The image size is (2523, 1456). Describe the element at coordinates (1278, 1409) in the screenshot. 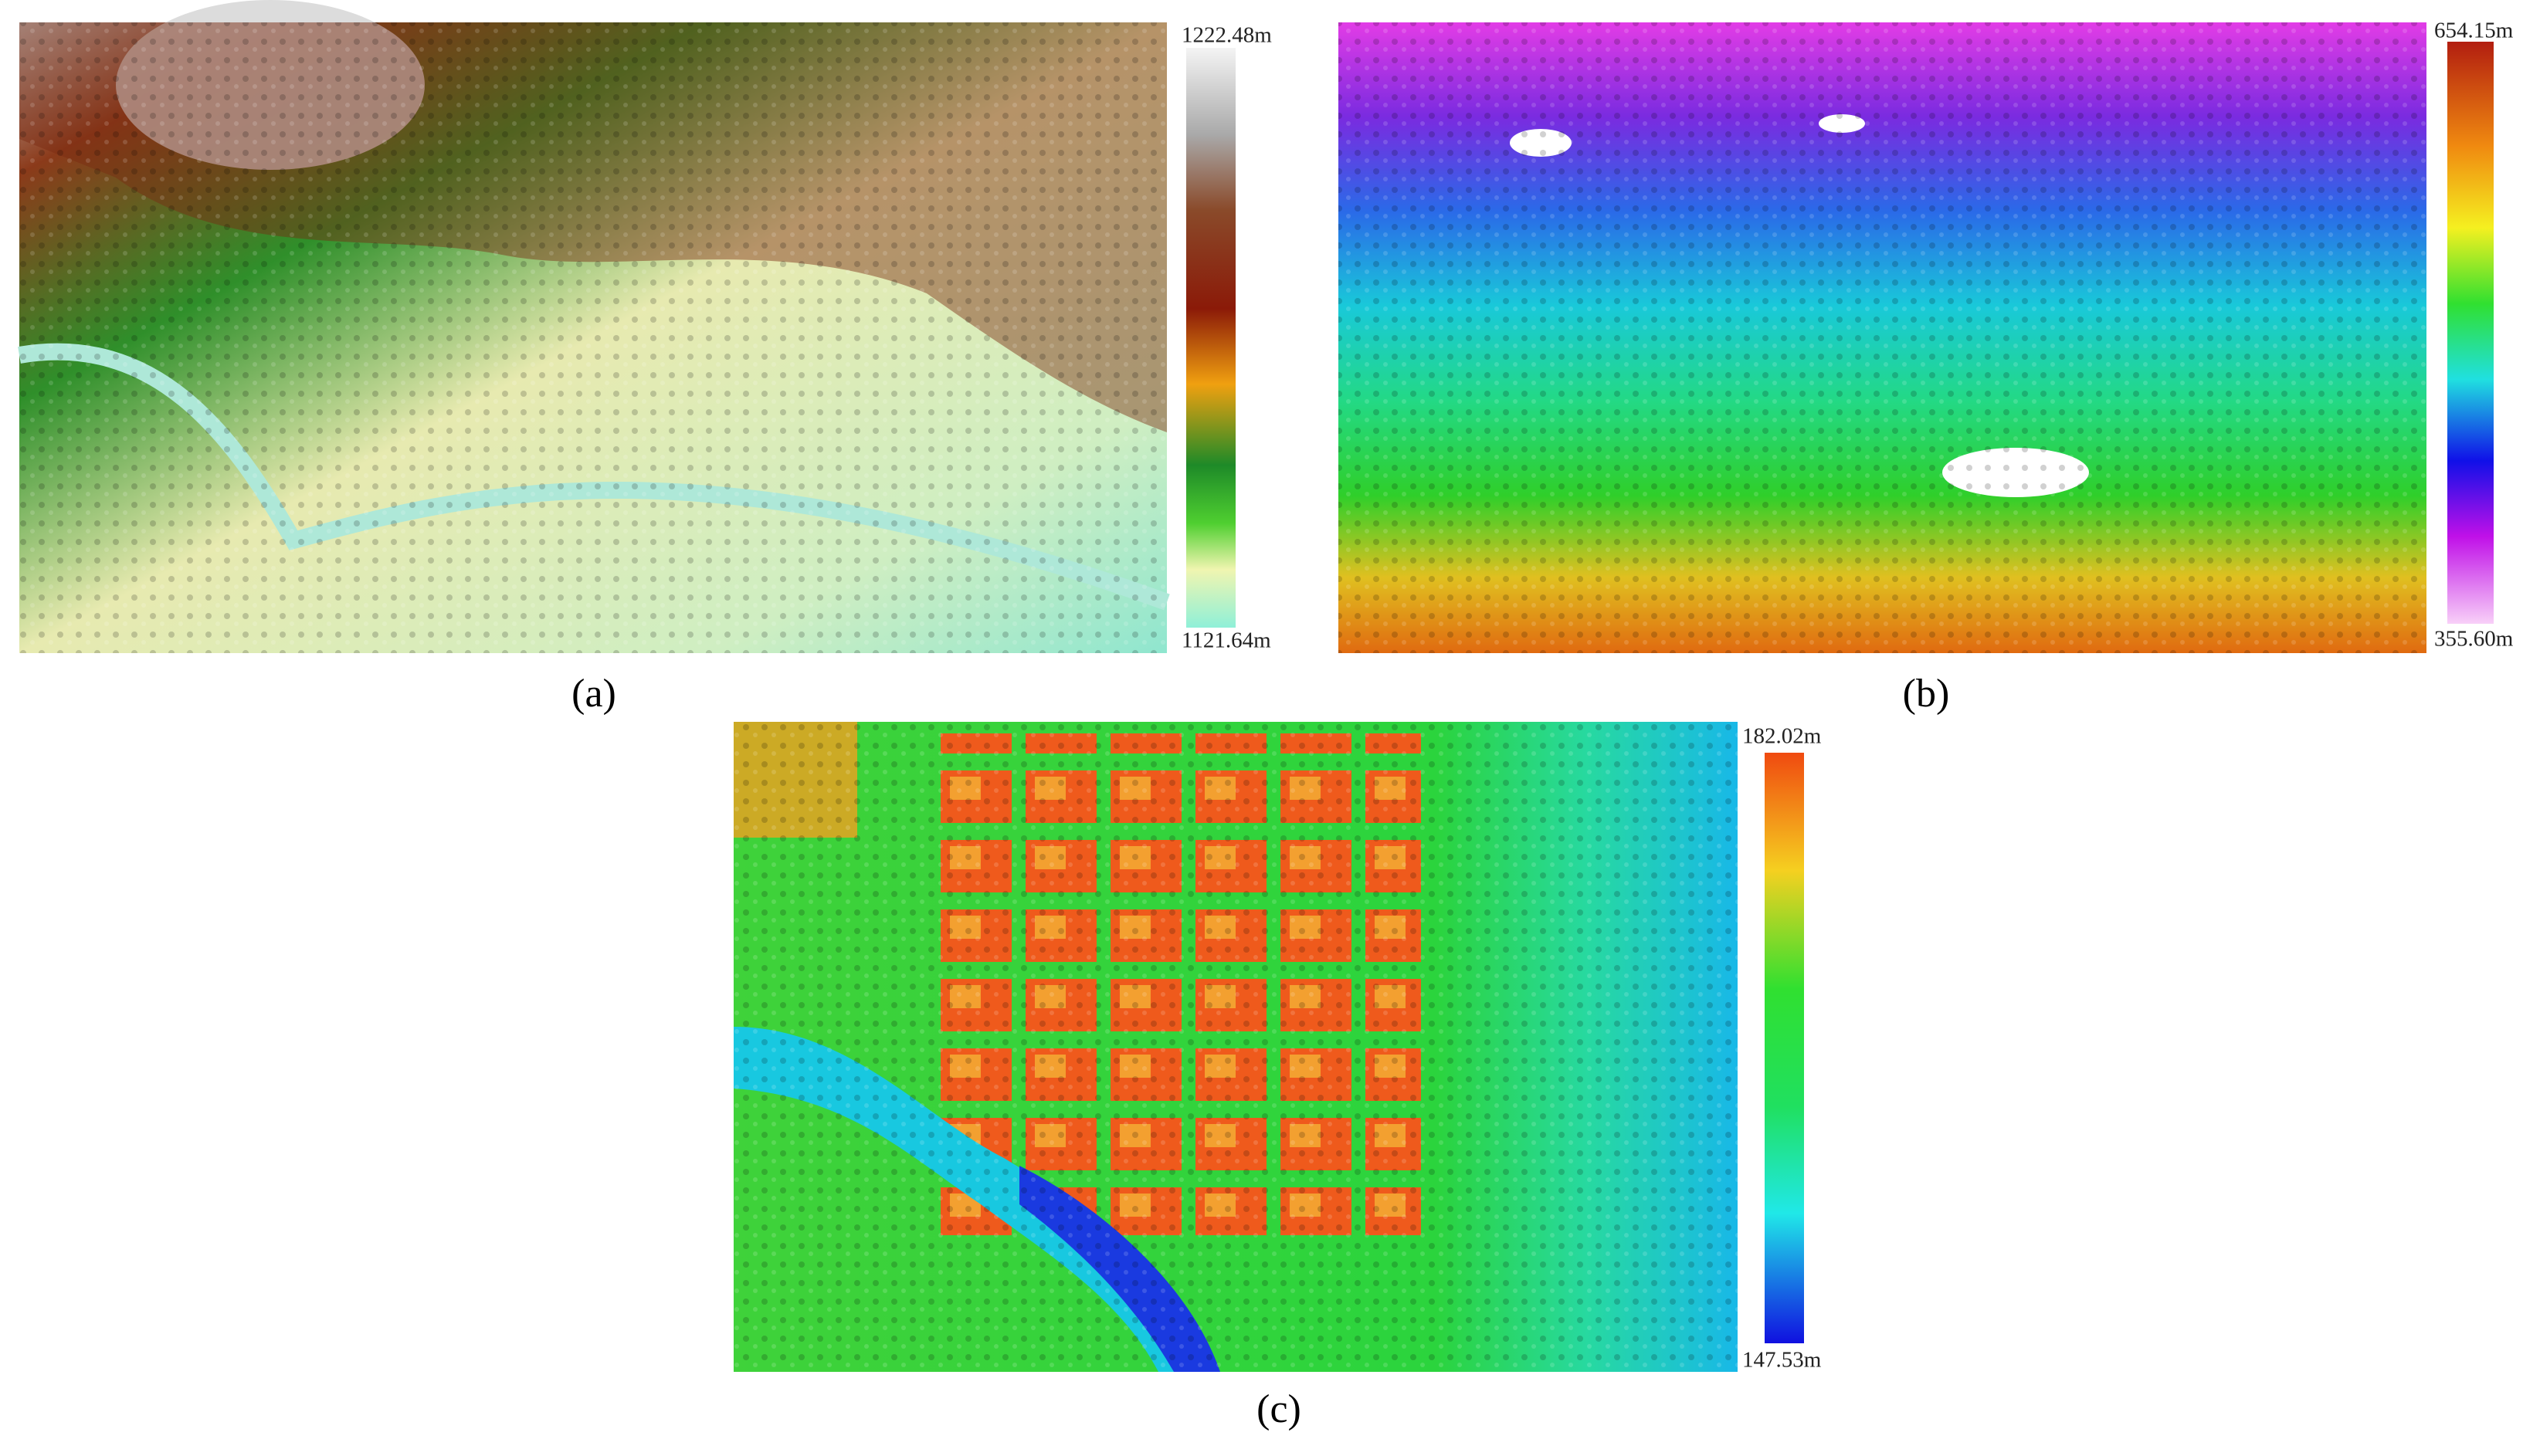

I see `caption: (c)` at that location.